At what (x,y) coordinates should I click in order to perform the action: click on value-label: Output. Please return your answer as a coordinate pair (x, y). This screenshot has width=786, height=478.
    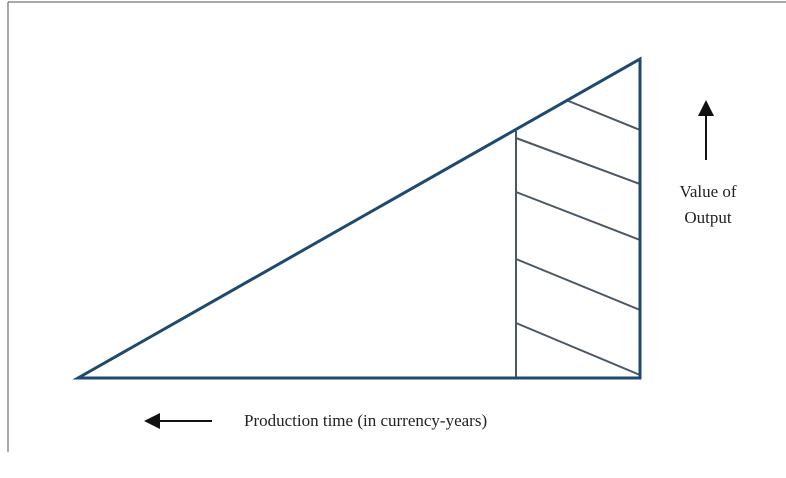
    Looking at the image, I should click on (708, 217).